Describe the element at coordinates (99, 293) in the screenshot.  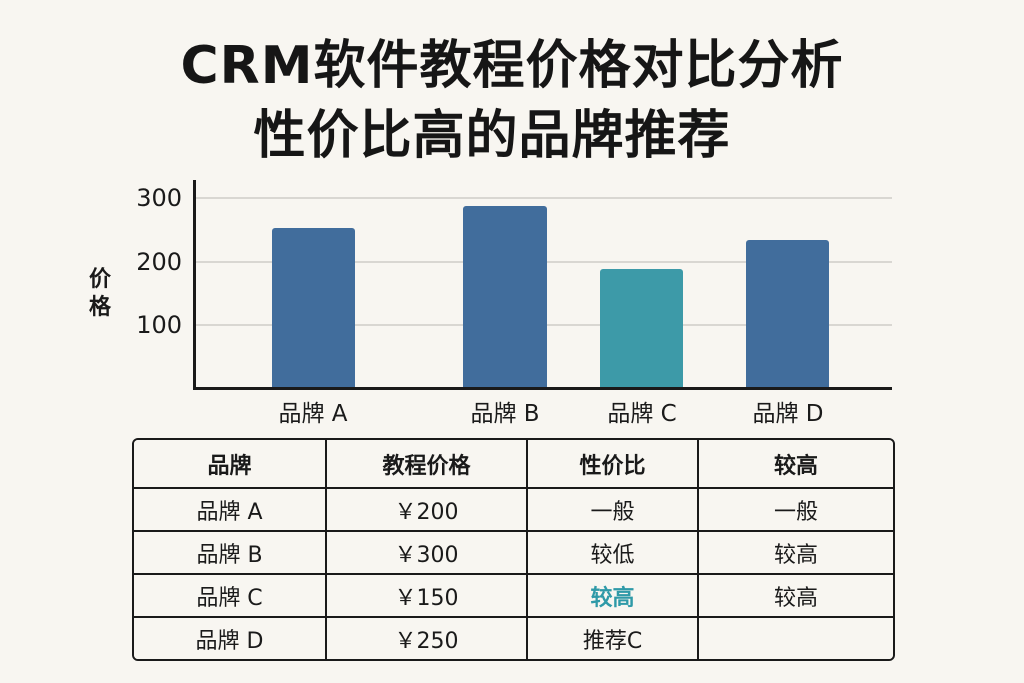
I see `y-axis-label: 价格` at that location.